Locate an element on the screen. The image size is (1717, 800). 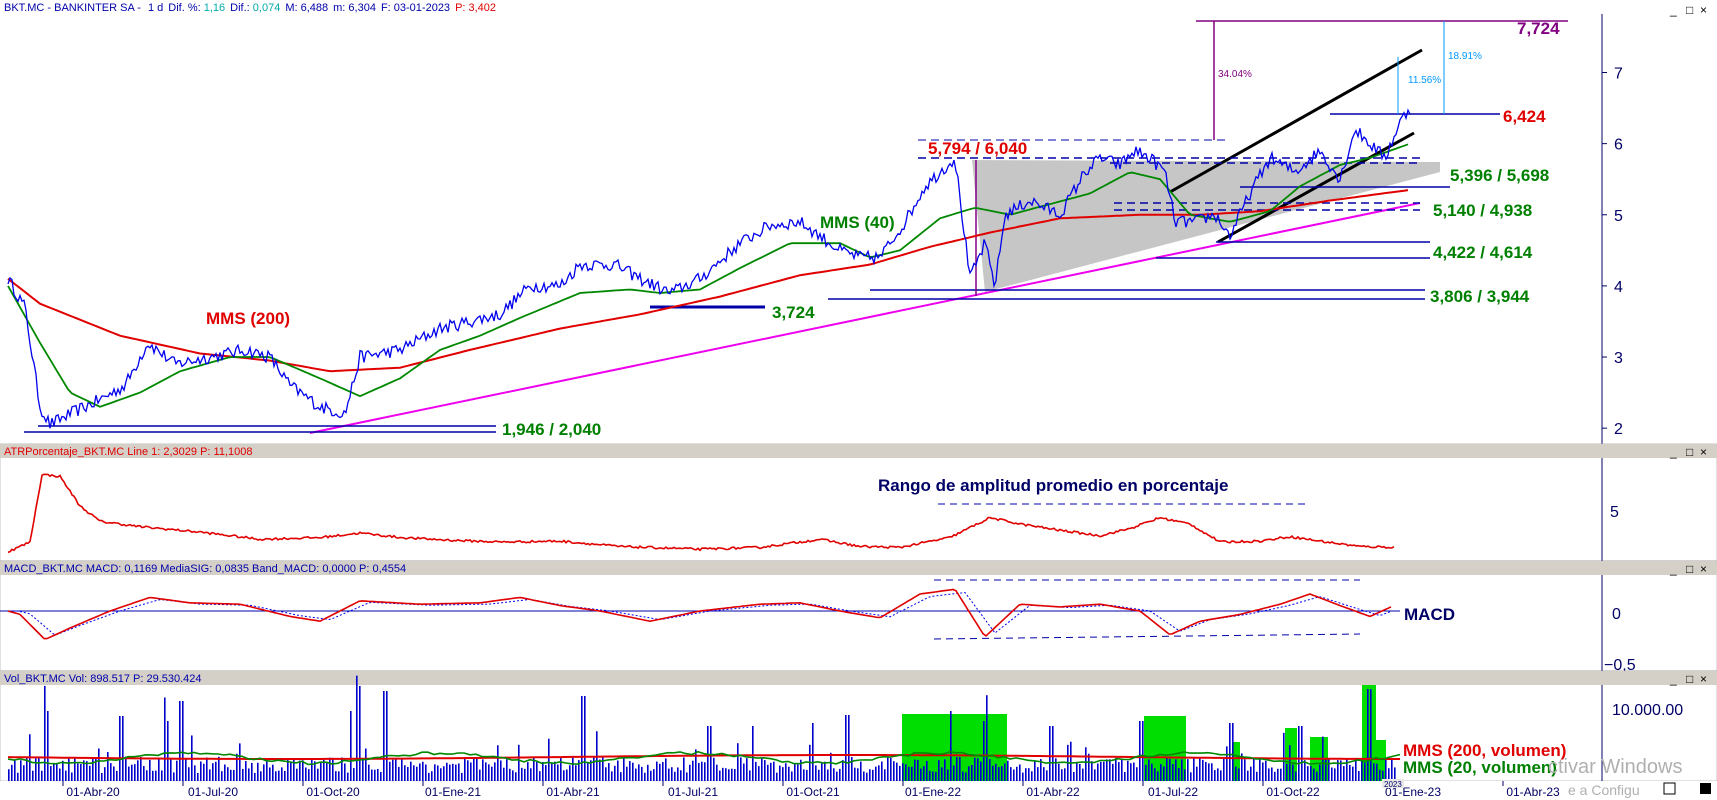
price-ytick-label: 3 is located at coordinates (1618, 358).